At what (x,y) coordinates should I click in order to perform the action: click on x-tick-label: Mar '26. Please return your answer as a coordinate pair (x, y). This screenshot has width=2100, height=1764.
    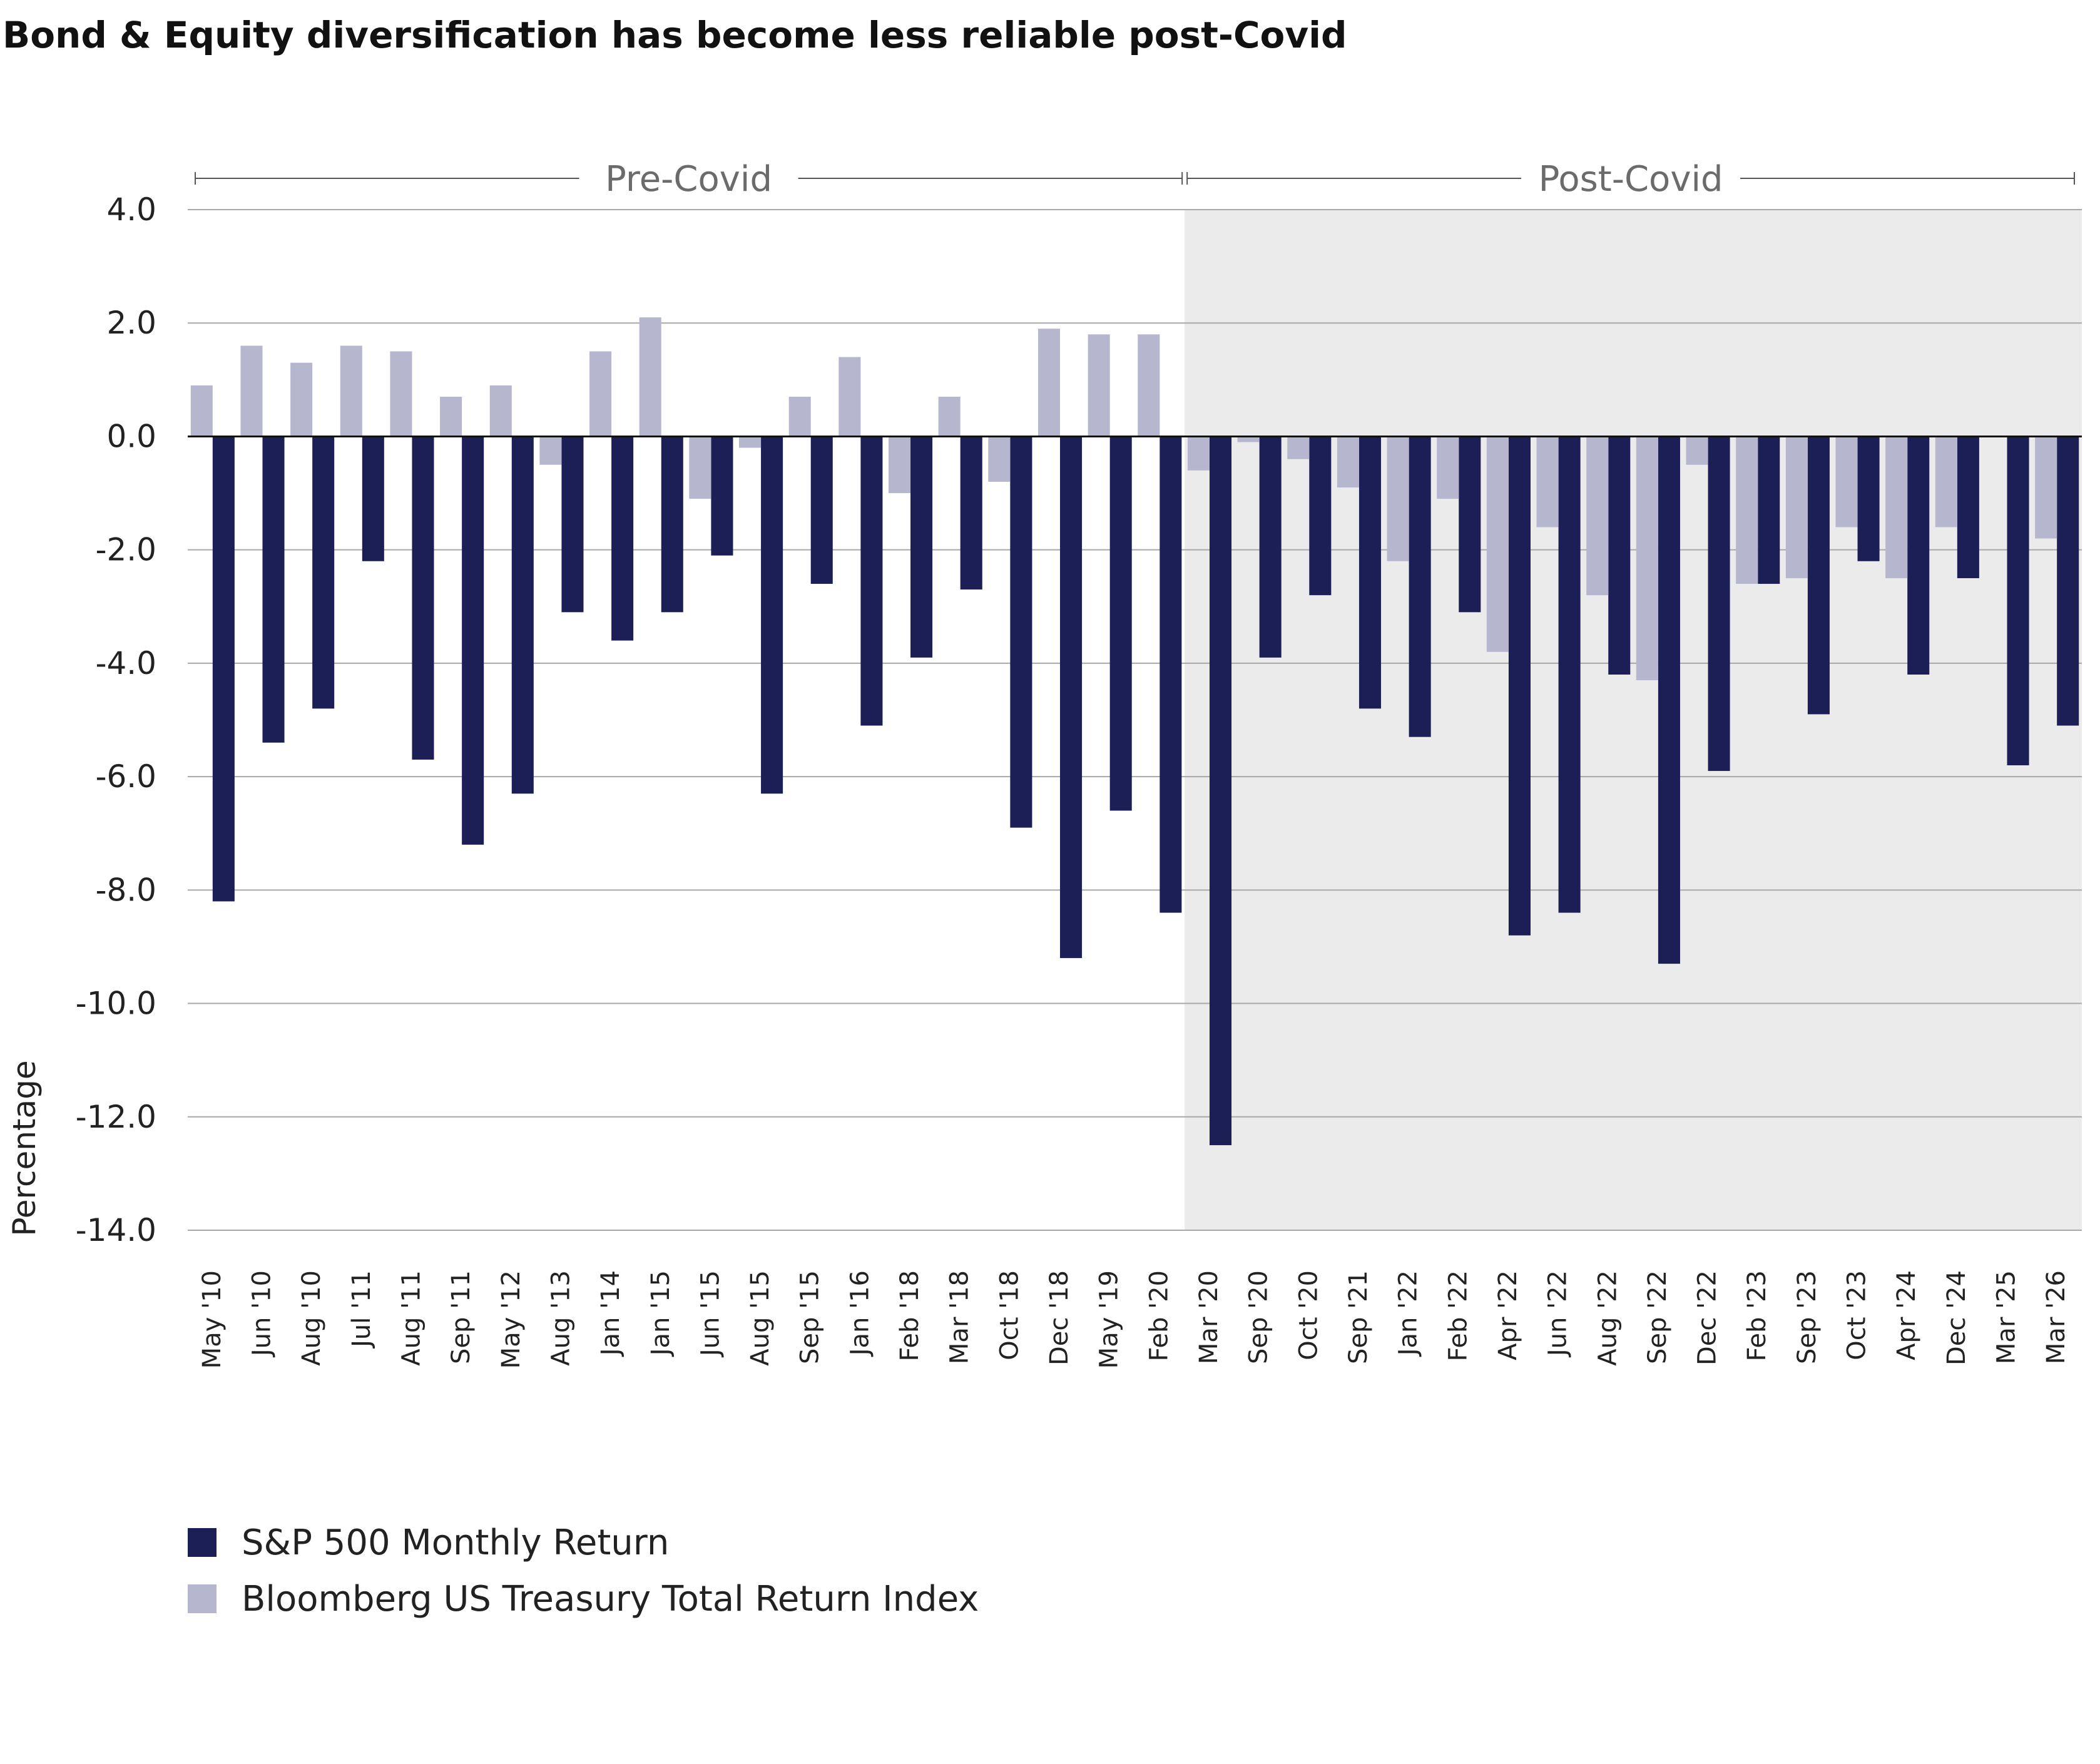
    Looking at the image, I should click on (2056, 1317).